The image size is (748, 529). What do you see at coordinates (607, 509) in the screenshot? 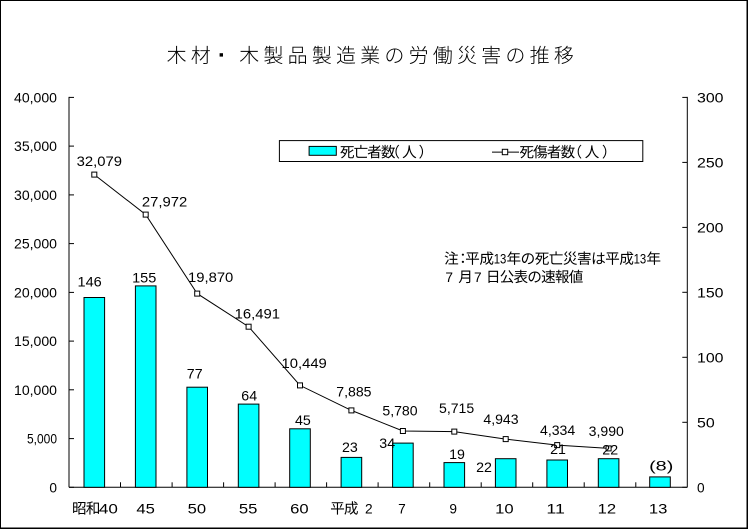
I see `svg-text: 12` at bounding box center [607, 509].